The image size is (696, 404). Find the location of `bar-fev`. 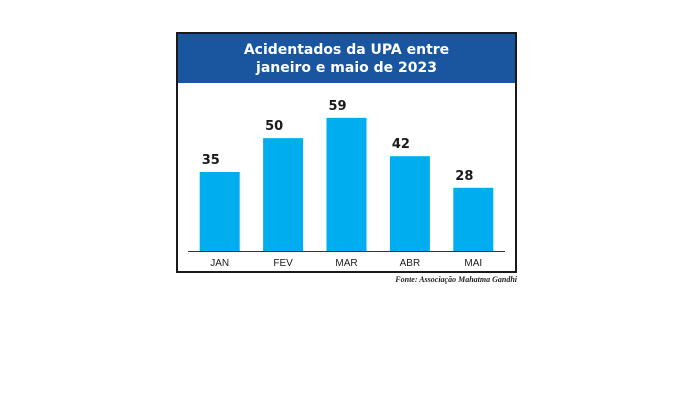

bar-fev is located at coordinates (283, 194).